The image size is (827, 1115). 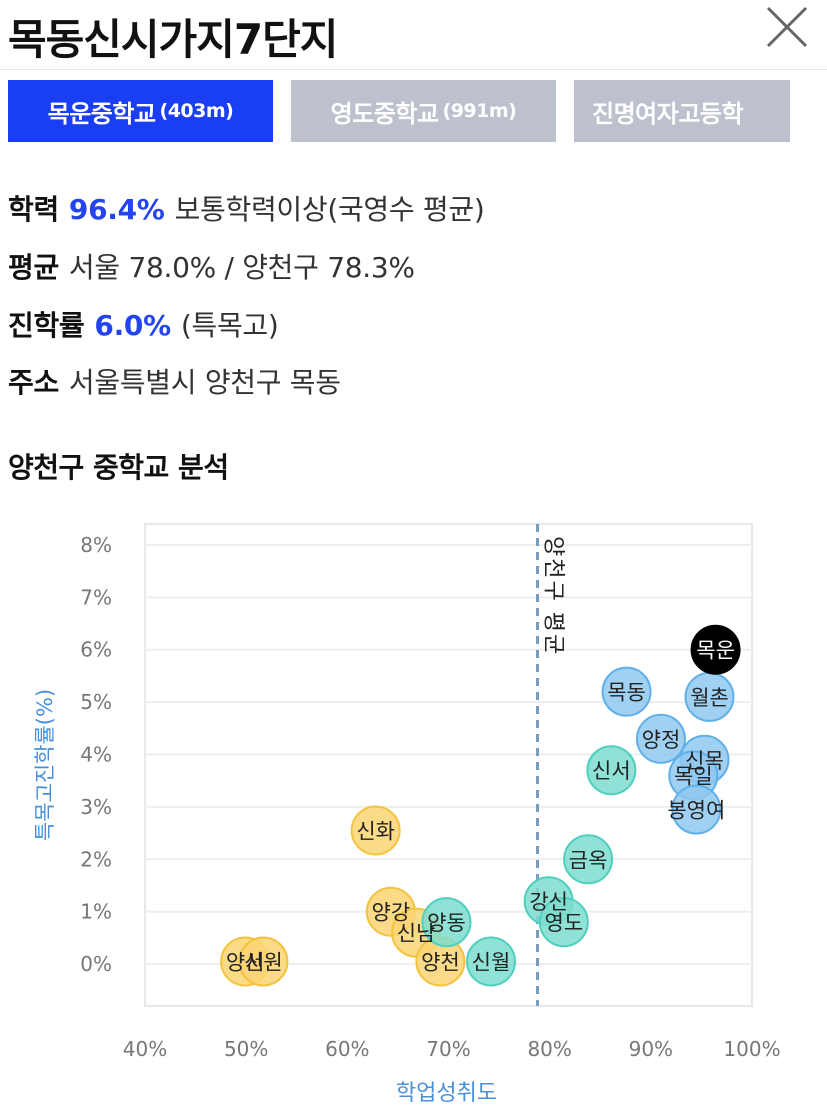 I want to click on address-value: 서울특별시 양천구 목동, so click(x=204, y=382).